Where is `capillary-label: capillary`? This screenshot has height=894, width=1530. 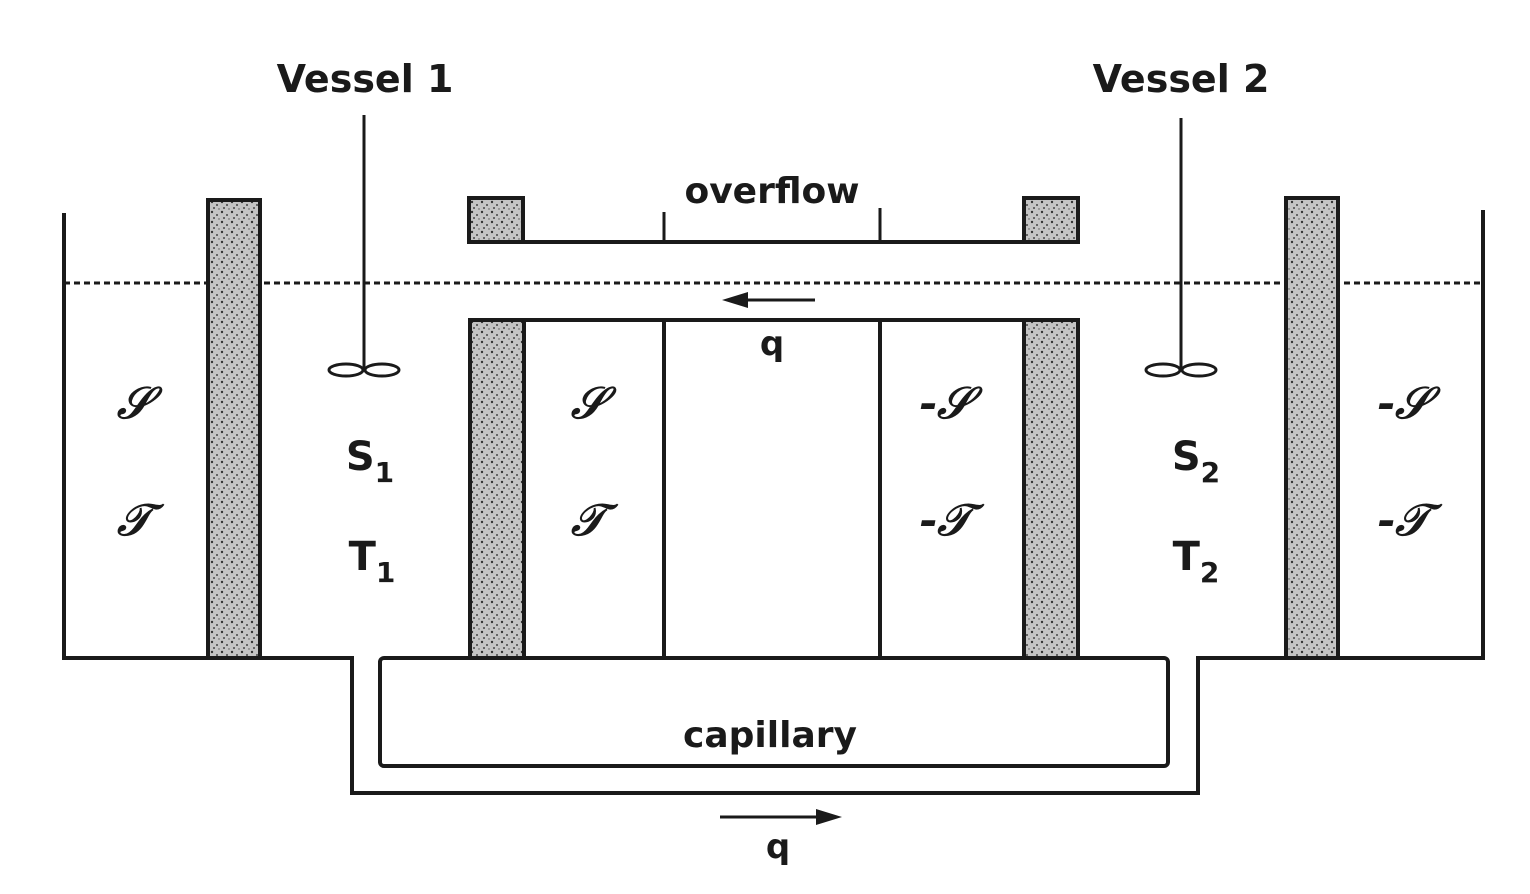 capillary-label: capillary is located at coordinates (770, 735).